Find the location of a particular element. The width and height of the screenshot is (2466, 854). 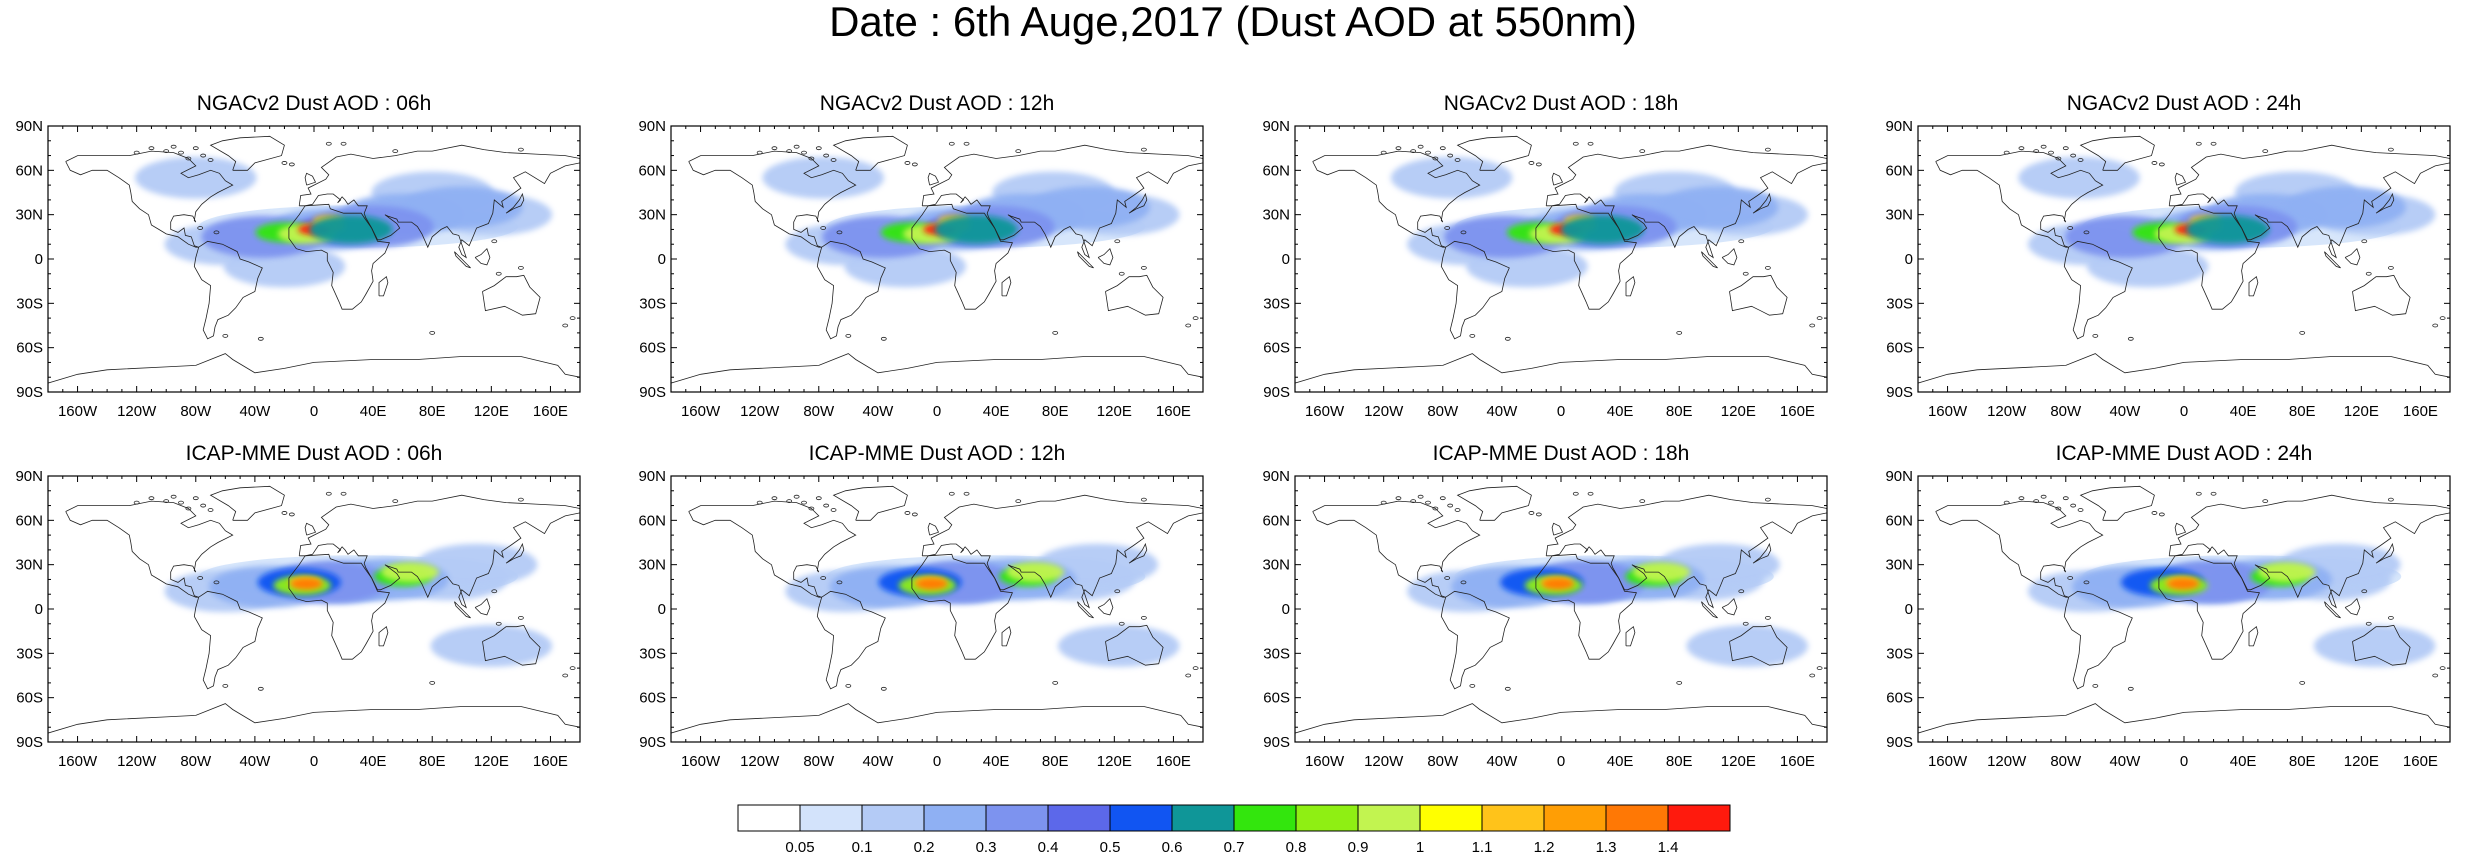

panel-title: NGACv2 Dust AOD : 12h is located at coordinates (937, 103).